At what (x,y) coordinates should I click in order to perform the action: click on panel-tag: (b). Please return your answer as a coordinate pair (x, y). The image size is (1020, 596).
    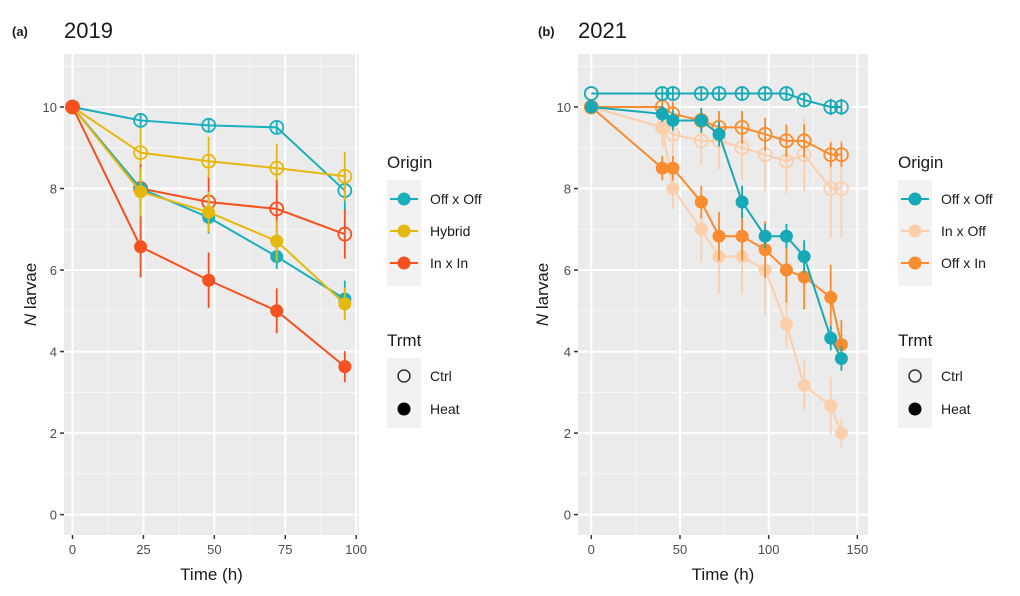
    Looking at the image, I should click on (546, 31).